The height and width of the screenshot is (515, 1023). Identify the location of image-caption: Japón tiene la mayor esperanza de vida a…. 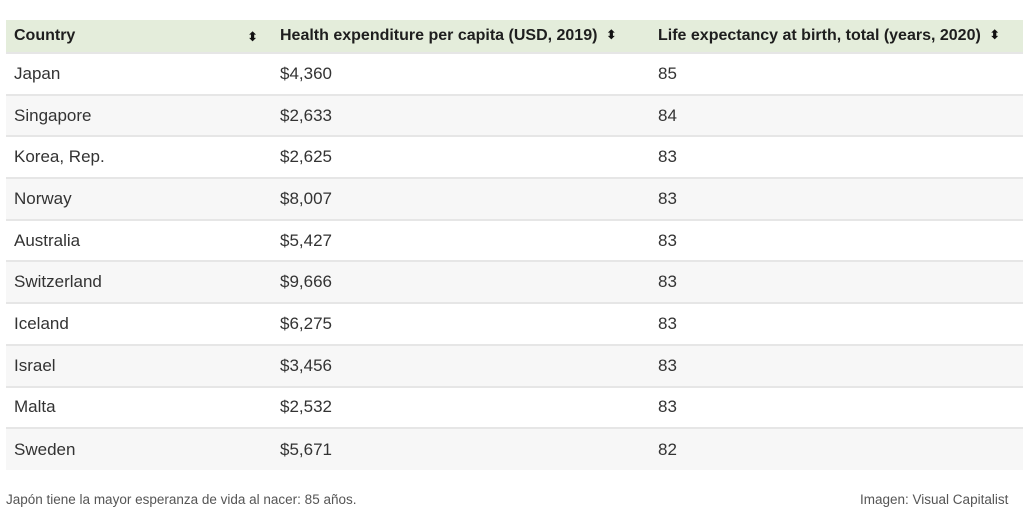
(181, 499).